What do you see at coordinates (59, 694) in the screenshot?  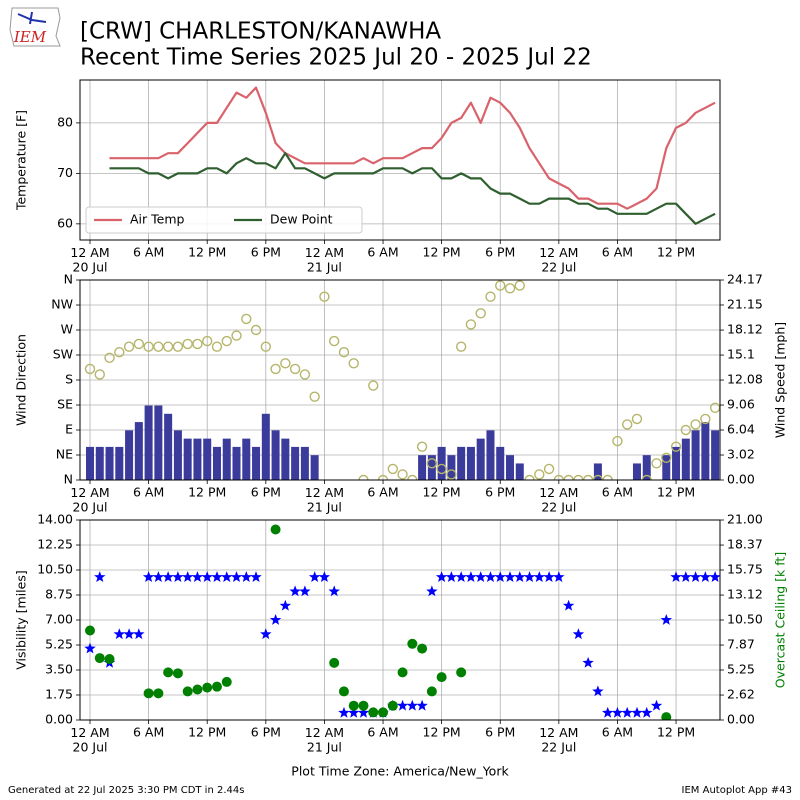 I see `y-tick-label: 1.75` at bounding box center [59, 694].